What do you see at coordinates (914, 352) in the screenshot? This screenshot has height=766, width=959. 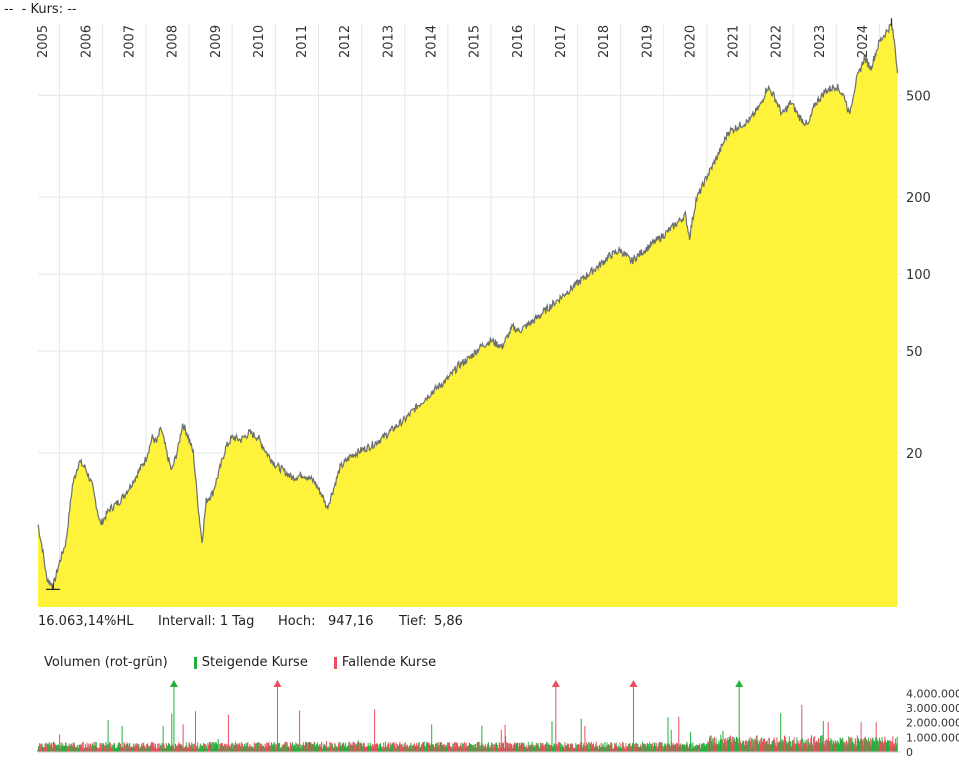 I see `price-tick-label: 50` at bounding box center [914, 352].